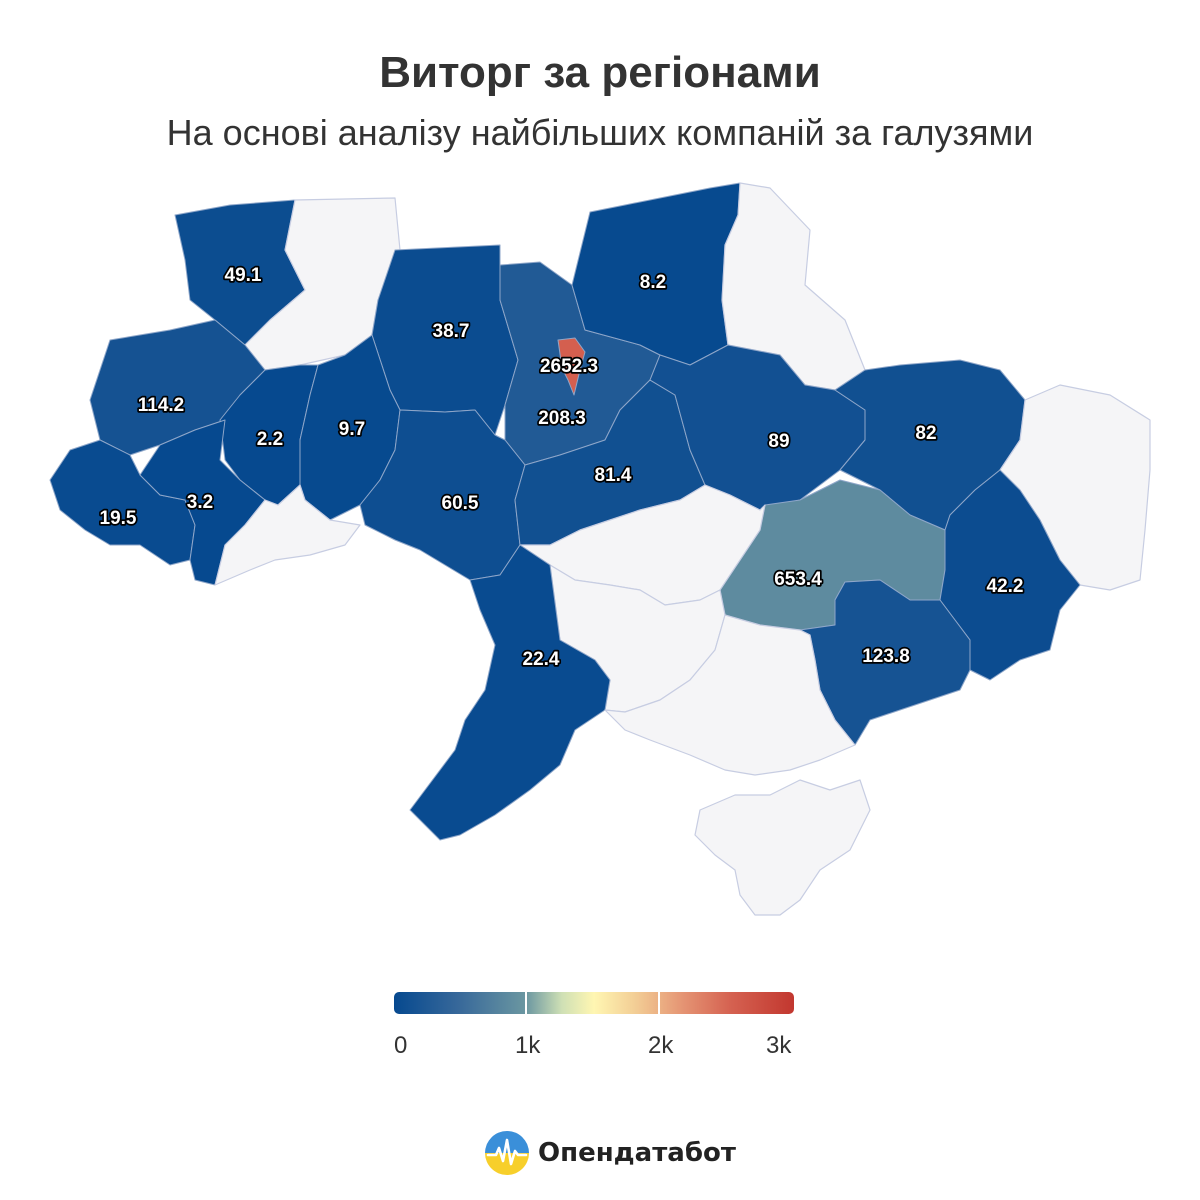 This screenshot has width=1200, height=1200. What do you see at coordinates (541, 659) in the screenshot?
I see `value-label-odesa: 22.4` at bounding box center [541, 659].